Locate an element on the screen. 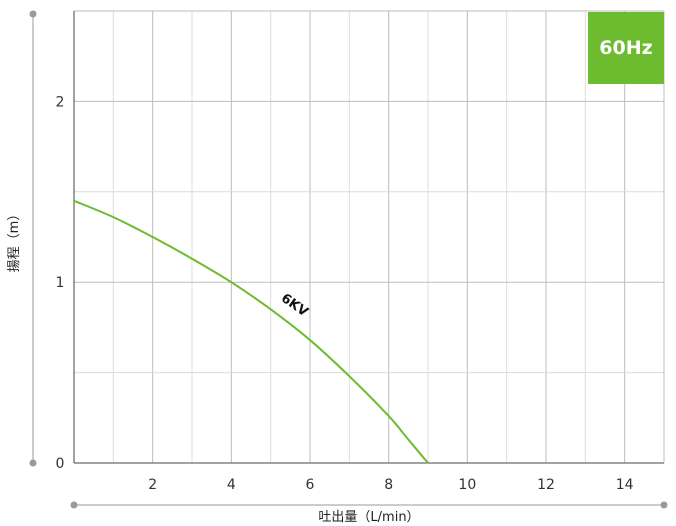 The image size is (676, 526). x-tick-label: 4 is located at coordinates (231, 485).